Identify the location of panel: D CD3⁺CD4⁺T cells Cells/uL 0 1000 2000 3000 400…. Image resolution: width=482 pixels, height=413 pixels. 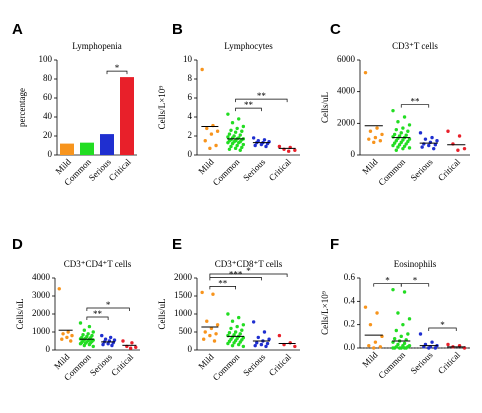
(76, 309).